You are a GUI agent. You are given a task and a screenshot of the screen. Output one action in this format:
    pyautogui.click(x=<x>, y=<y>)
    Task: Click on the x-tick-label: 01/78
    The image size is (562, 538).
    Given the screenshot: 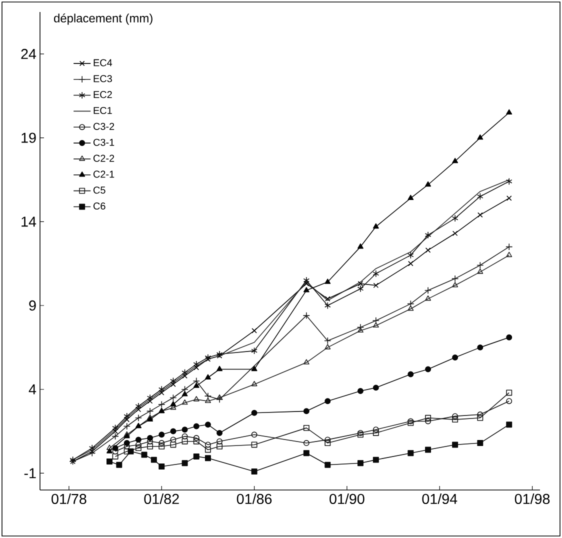 What is the action you would take?
    pyautogui.click(x=69, y=499)
    